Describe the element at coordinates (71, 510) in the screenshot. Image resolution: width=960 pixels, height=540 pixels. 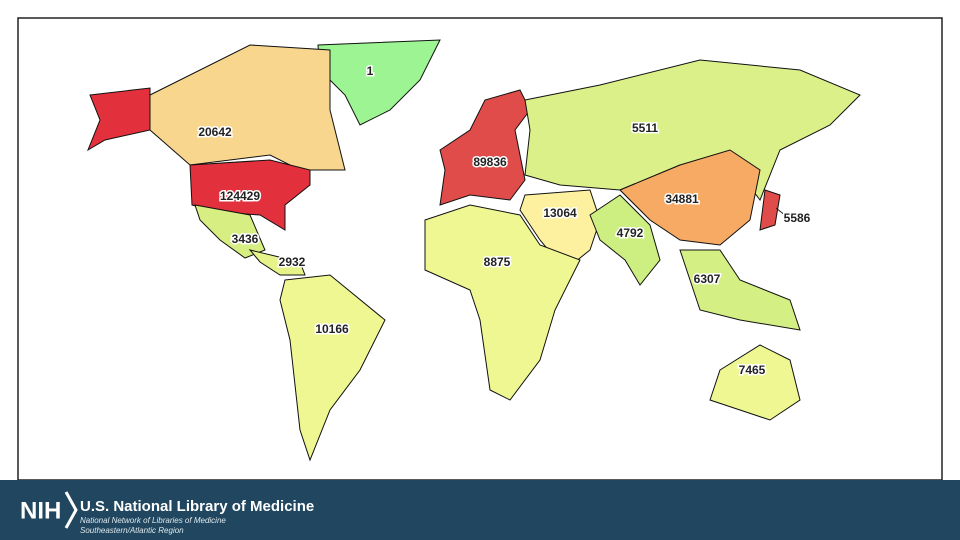
I see `logo-chevron` at that location.